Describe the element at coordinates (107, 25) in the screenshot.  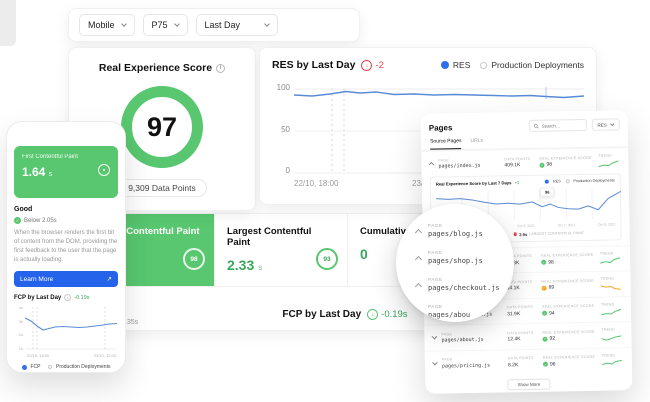
I see `device-select: Mobile` at that location.